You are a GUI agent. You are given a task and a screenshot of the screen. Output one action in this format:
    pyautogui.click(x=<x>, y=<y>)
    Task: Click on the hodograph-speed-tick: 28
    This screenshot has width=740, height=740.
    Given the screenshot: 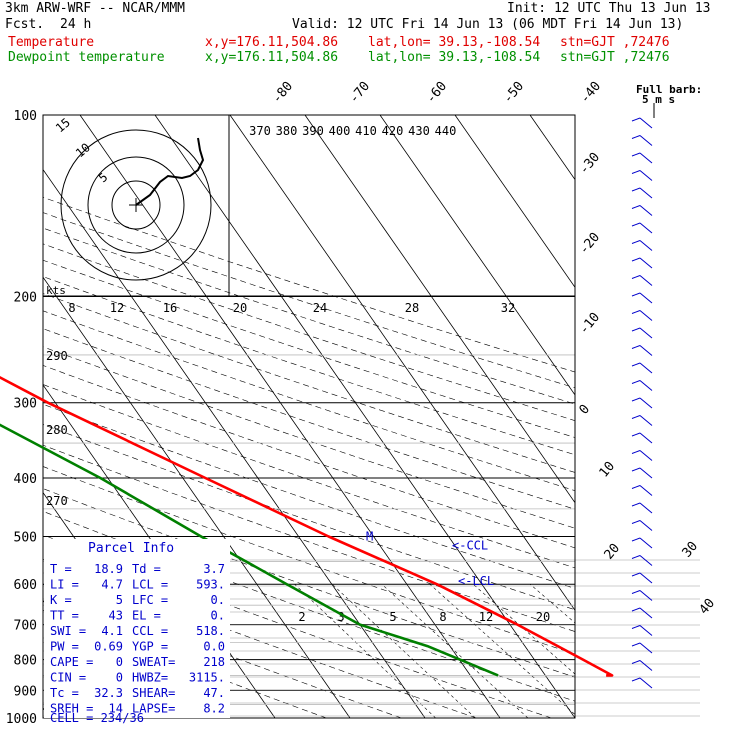 What is the action you would take?
    pyautogui.click(x=412, y=308)
    